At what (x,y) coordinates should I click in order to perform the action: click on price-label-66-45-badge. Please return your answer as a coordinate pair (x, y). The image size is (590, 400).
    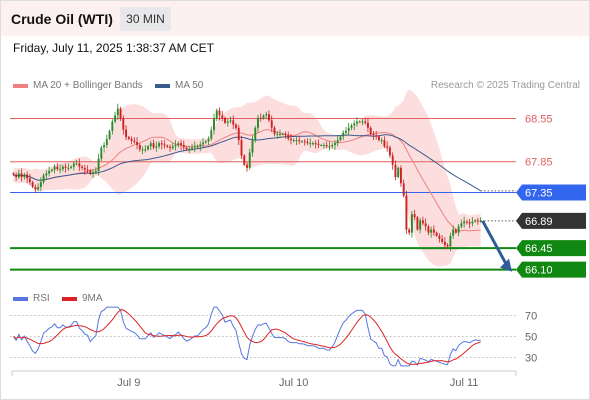
    Looking at the image, I should click on (551, 248).